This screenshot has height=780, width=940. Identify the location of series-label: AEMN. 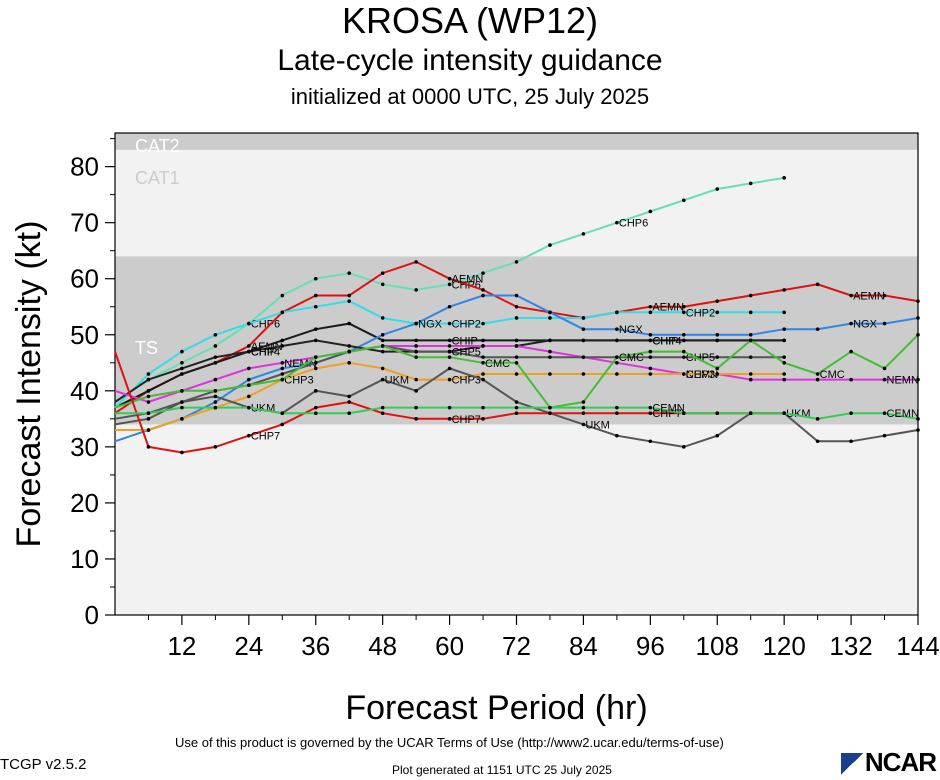
(468, 280).